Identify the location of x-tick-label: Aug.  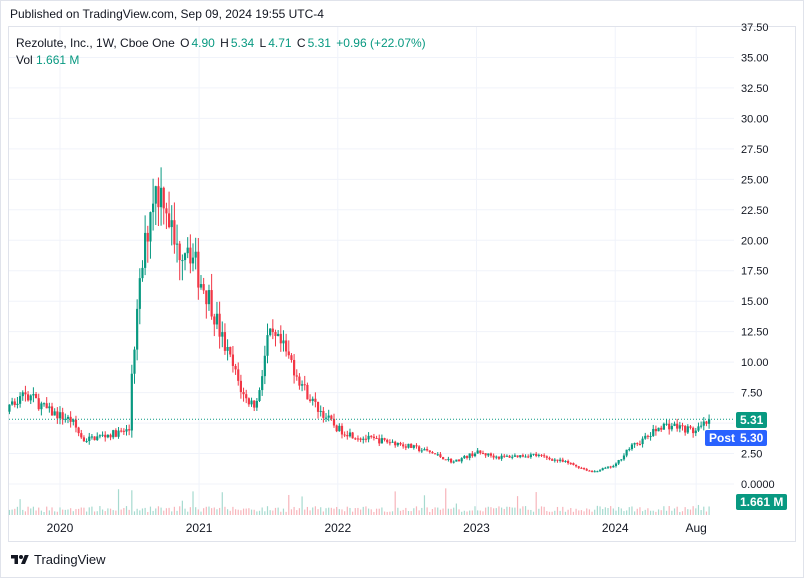
(695, 528).